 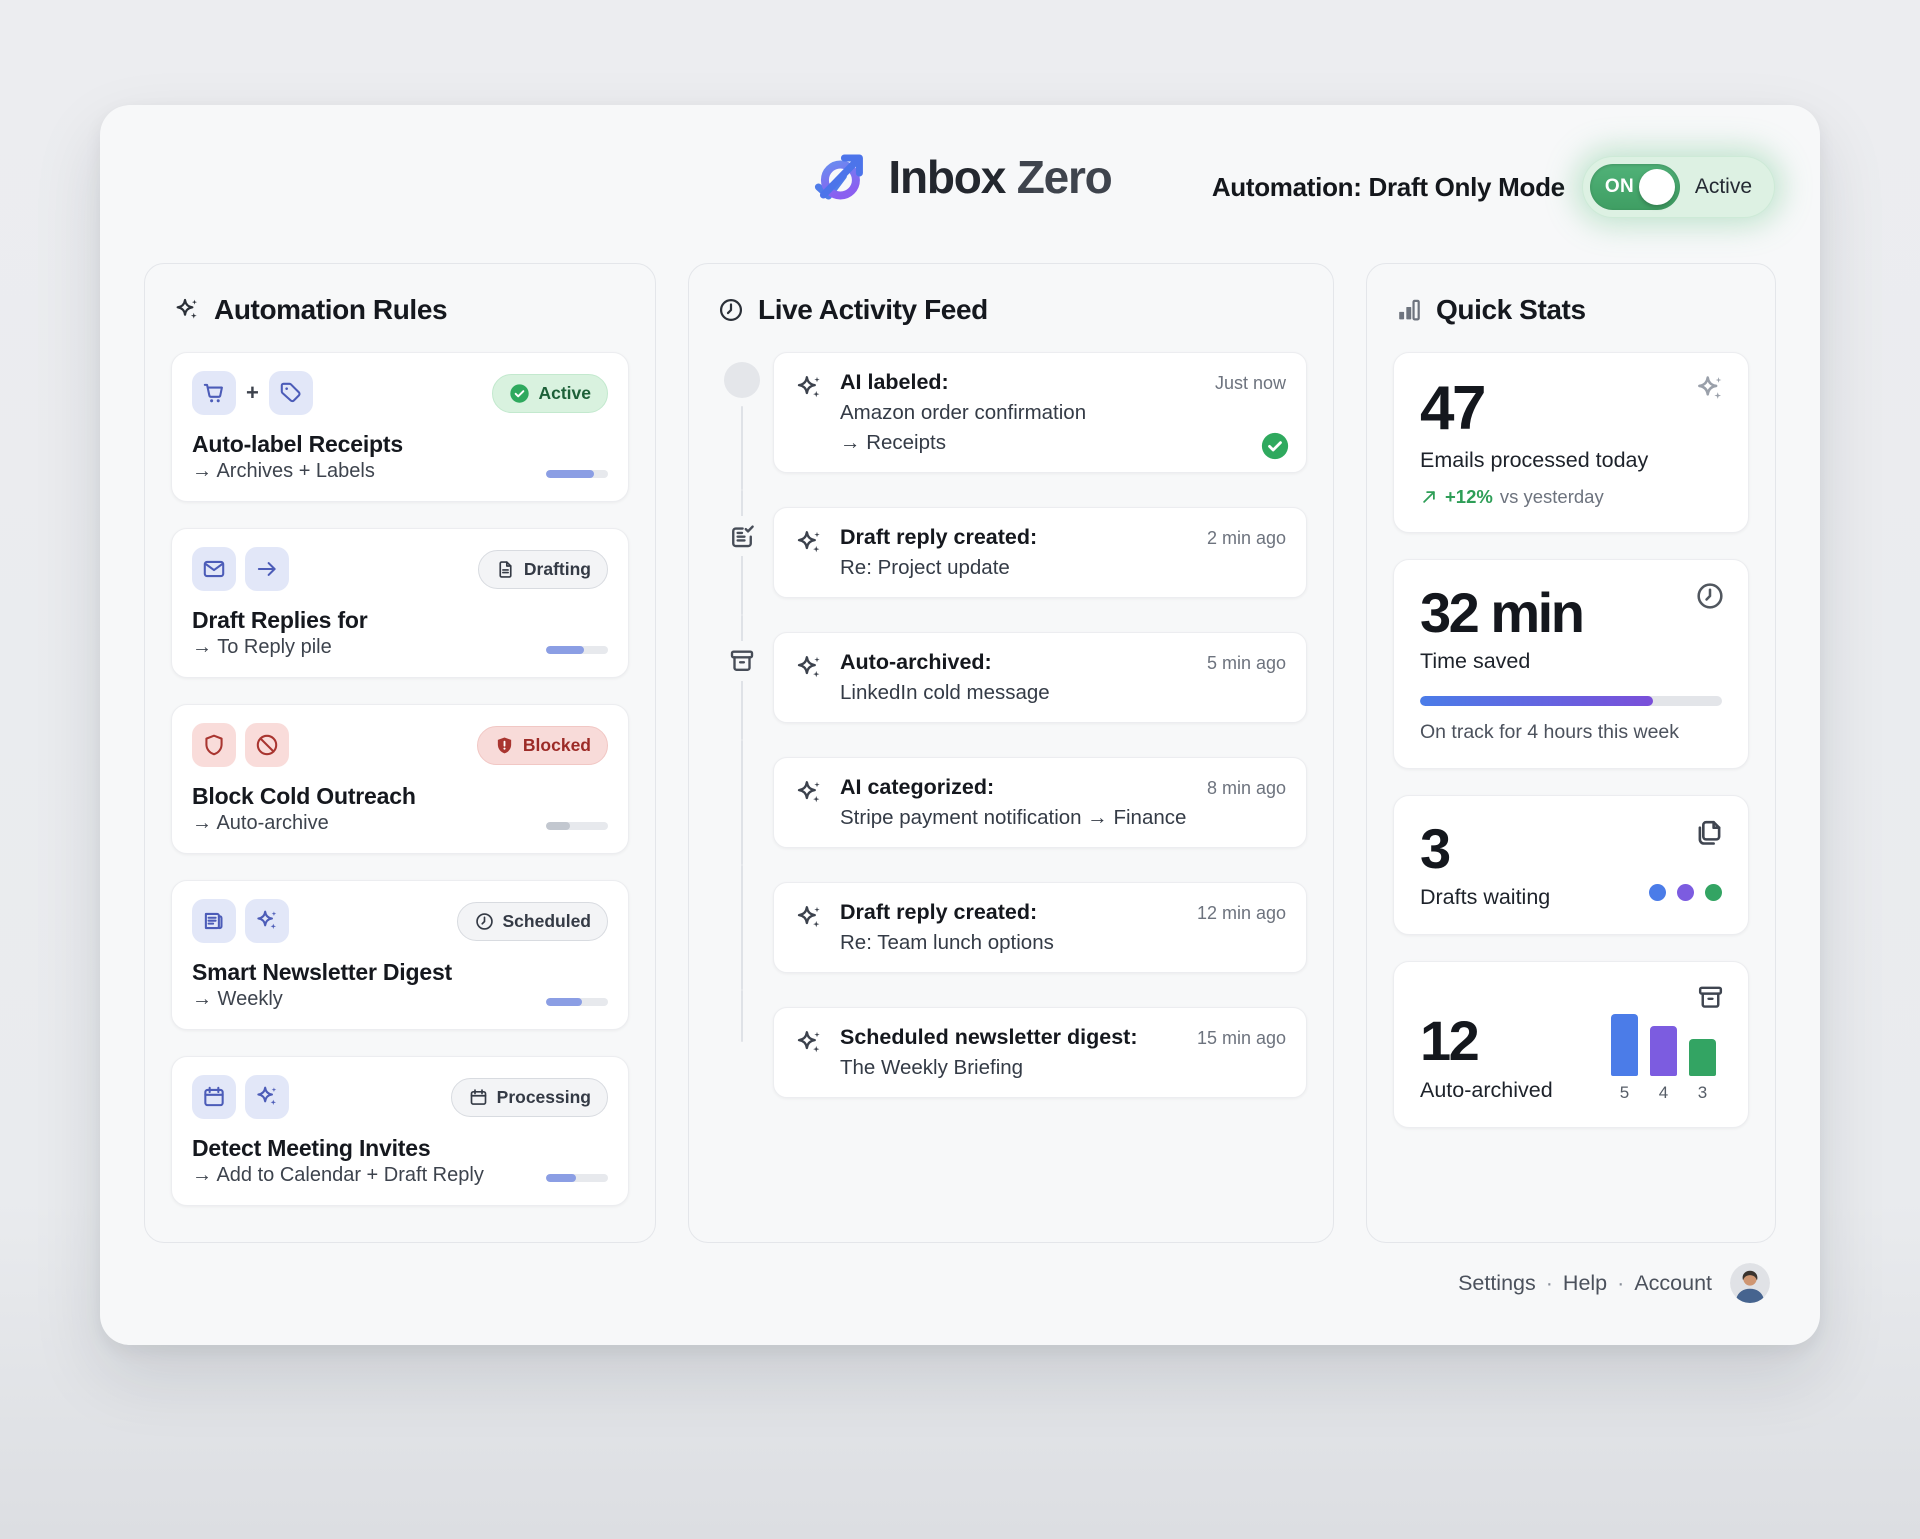 What do you see at coordinates (550, 393) in the screenshot?
I see `rule-status-badge: Active` at bounding box center [550, 393].